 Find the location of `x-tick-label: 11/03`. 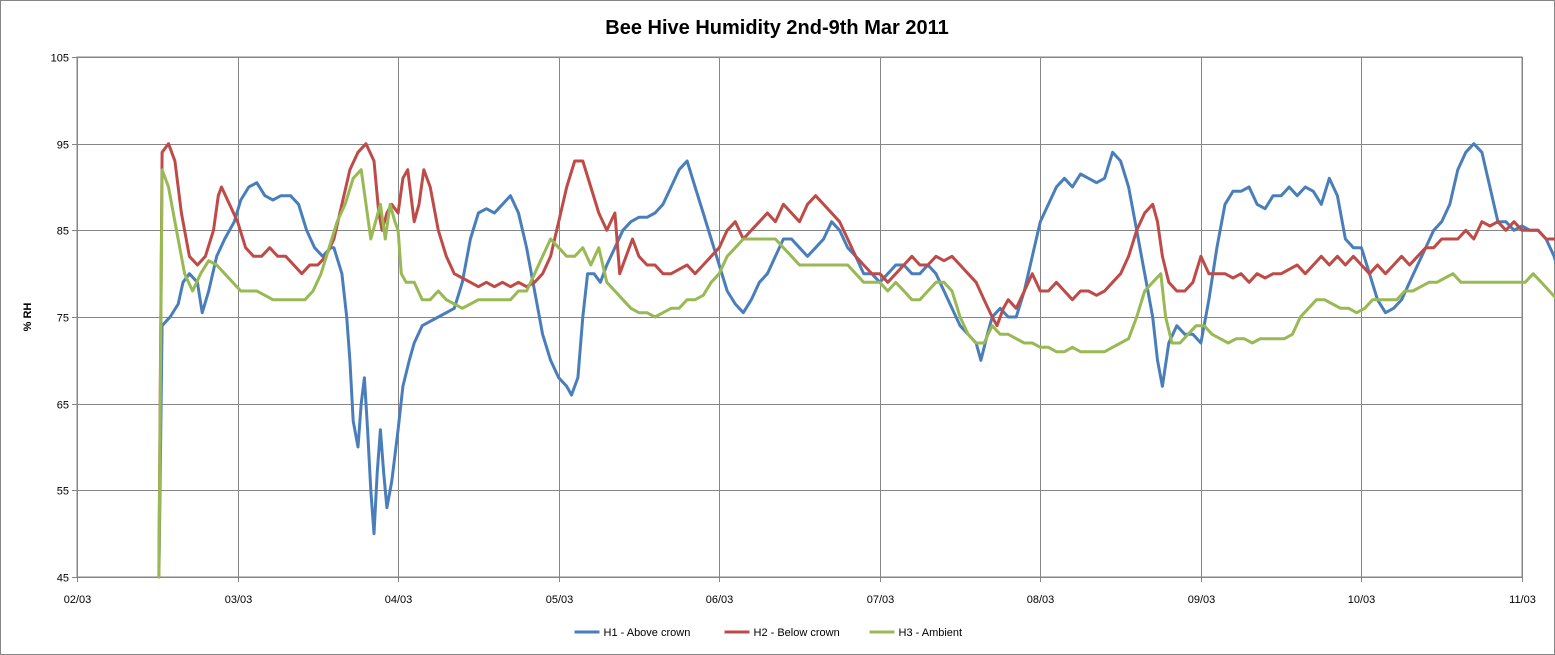

x-tick-label: 11/03 is located at coordinates (1522, 600).